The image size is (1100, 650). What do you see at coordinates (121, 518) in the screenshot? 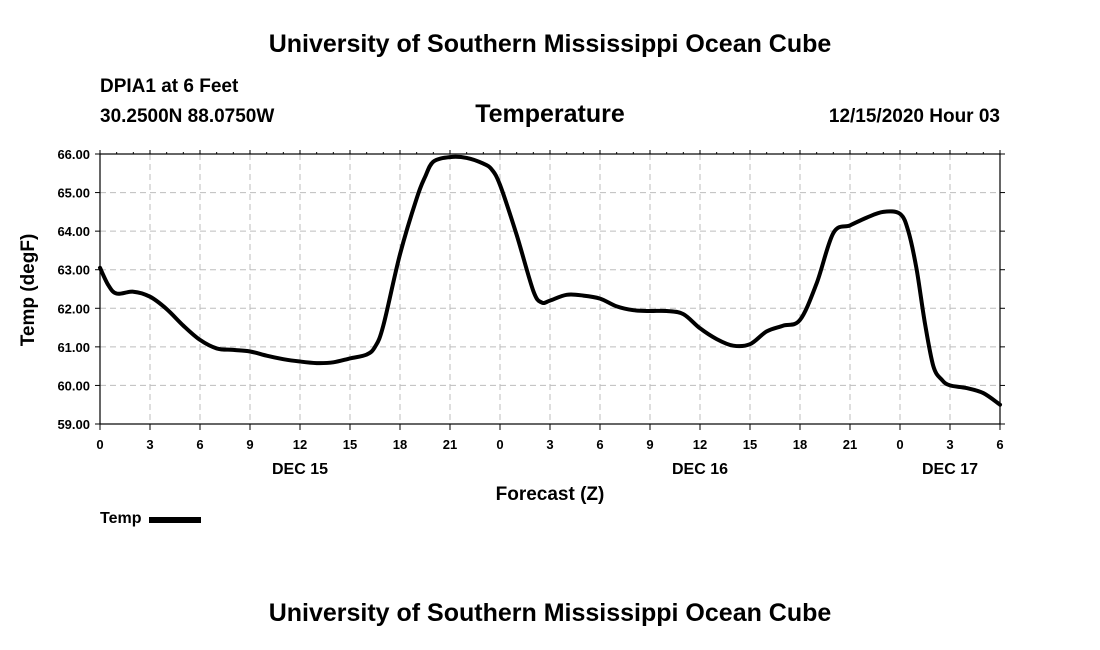
I see `legend-label: Temp` at bounding box center [121, 518].